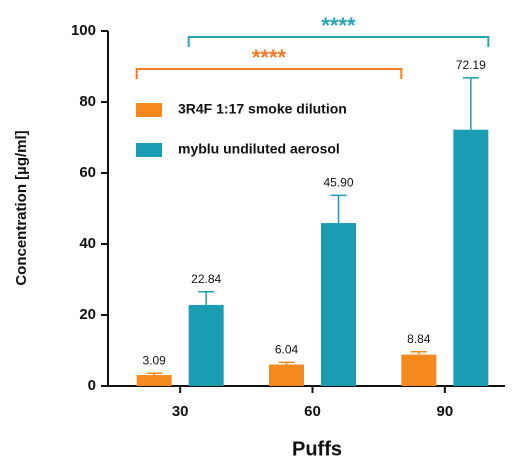  I want to click on value-label: 72.19, so click(471, 65).